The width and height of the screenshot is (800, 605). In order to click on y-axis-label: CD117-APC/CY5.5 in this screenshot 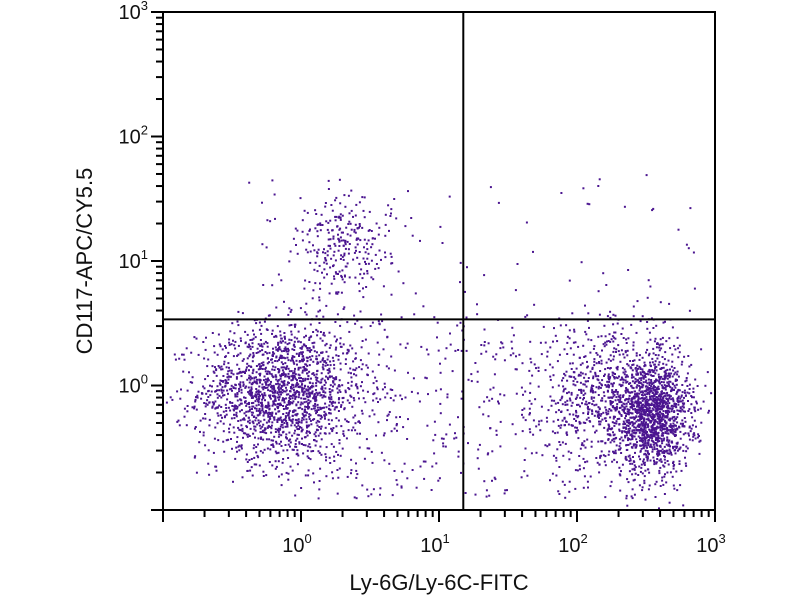, I will do `click(84, 261)`.